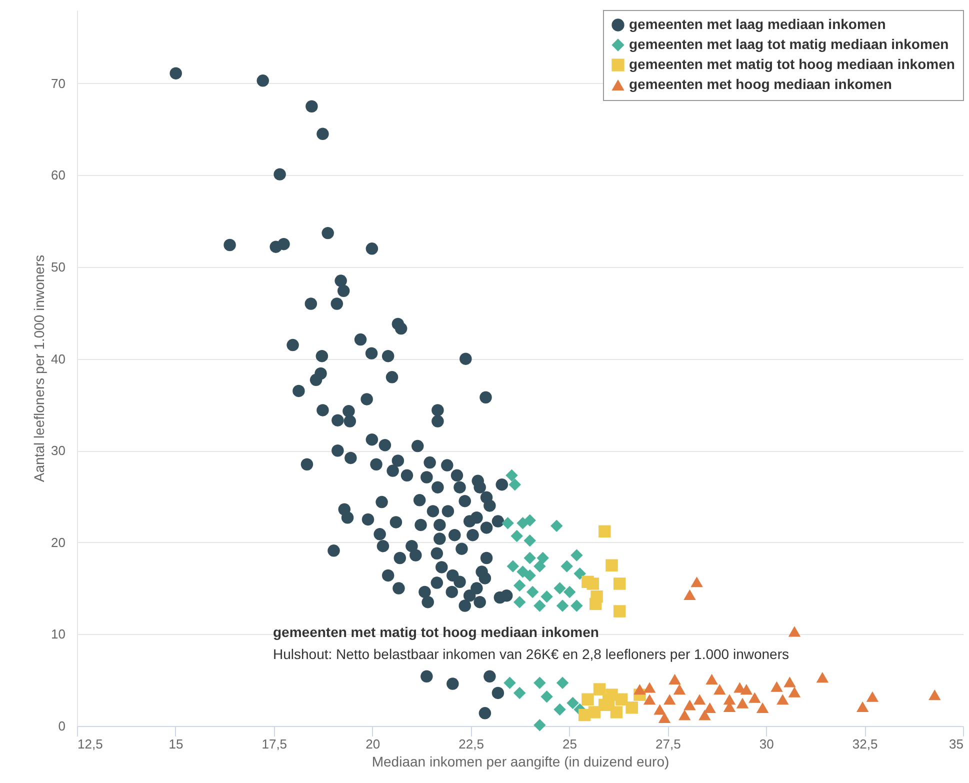  Describe the element at coordinates (436, 632) in the screenshot. I see `annotation: gemeenten met matig tot hoog mediaan inkomen` at that location.